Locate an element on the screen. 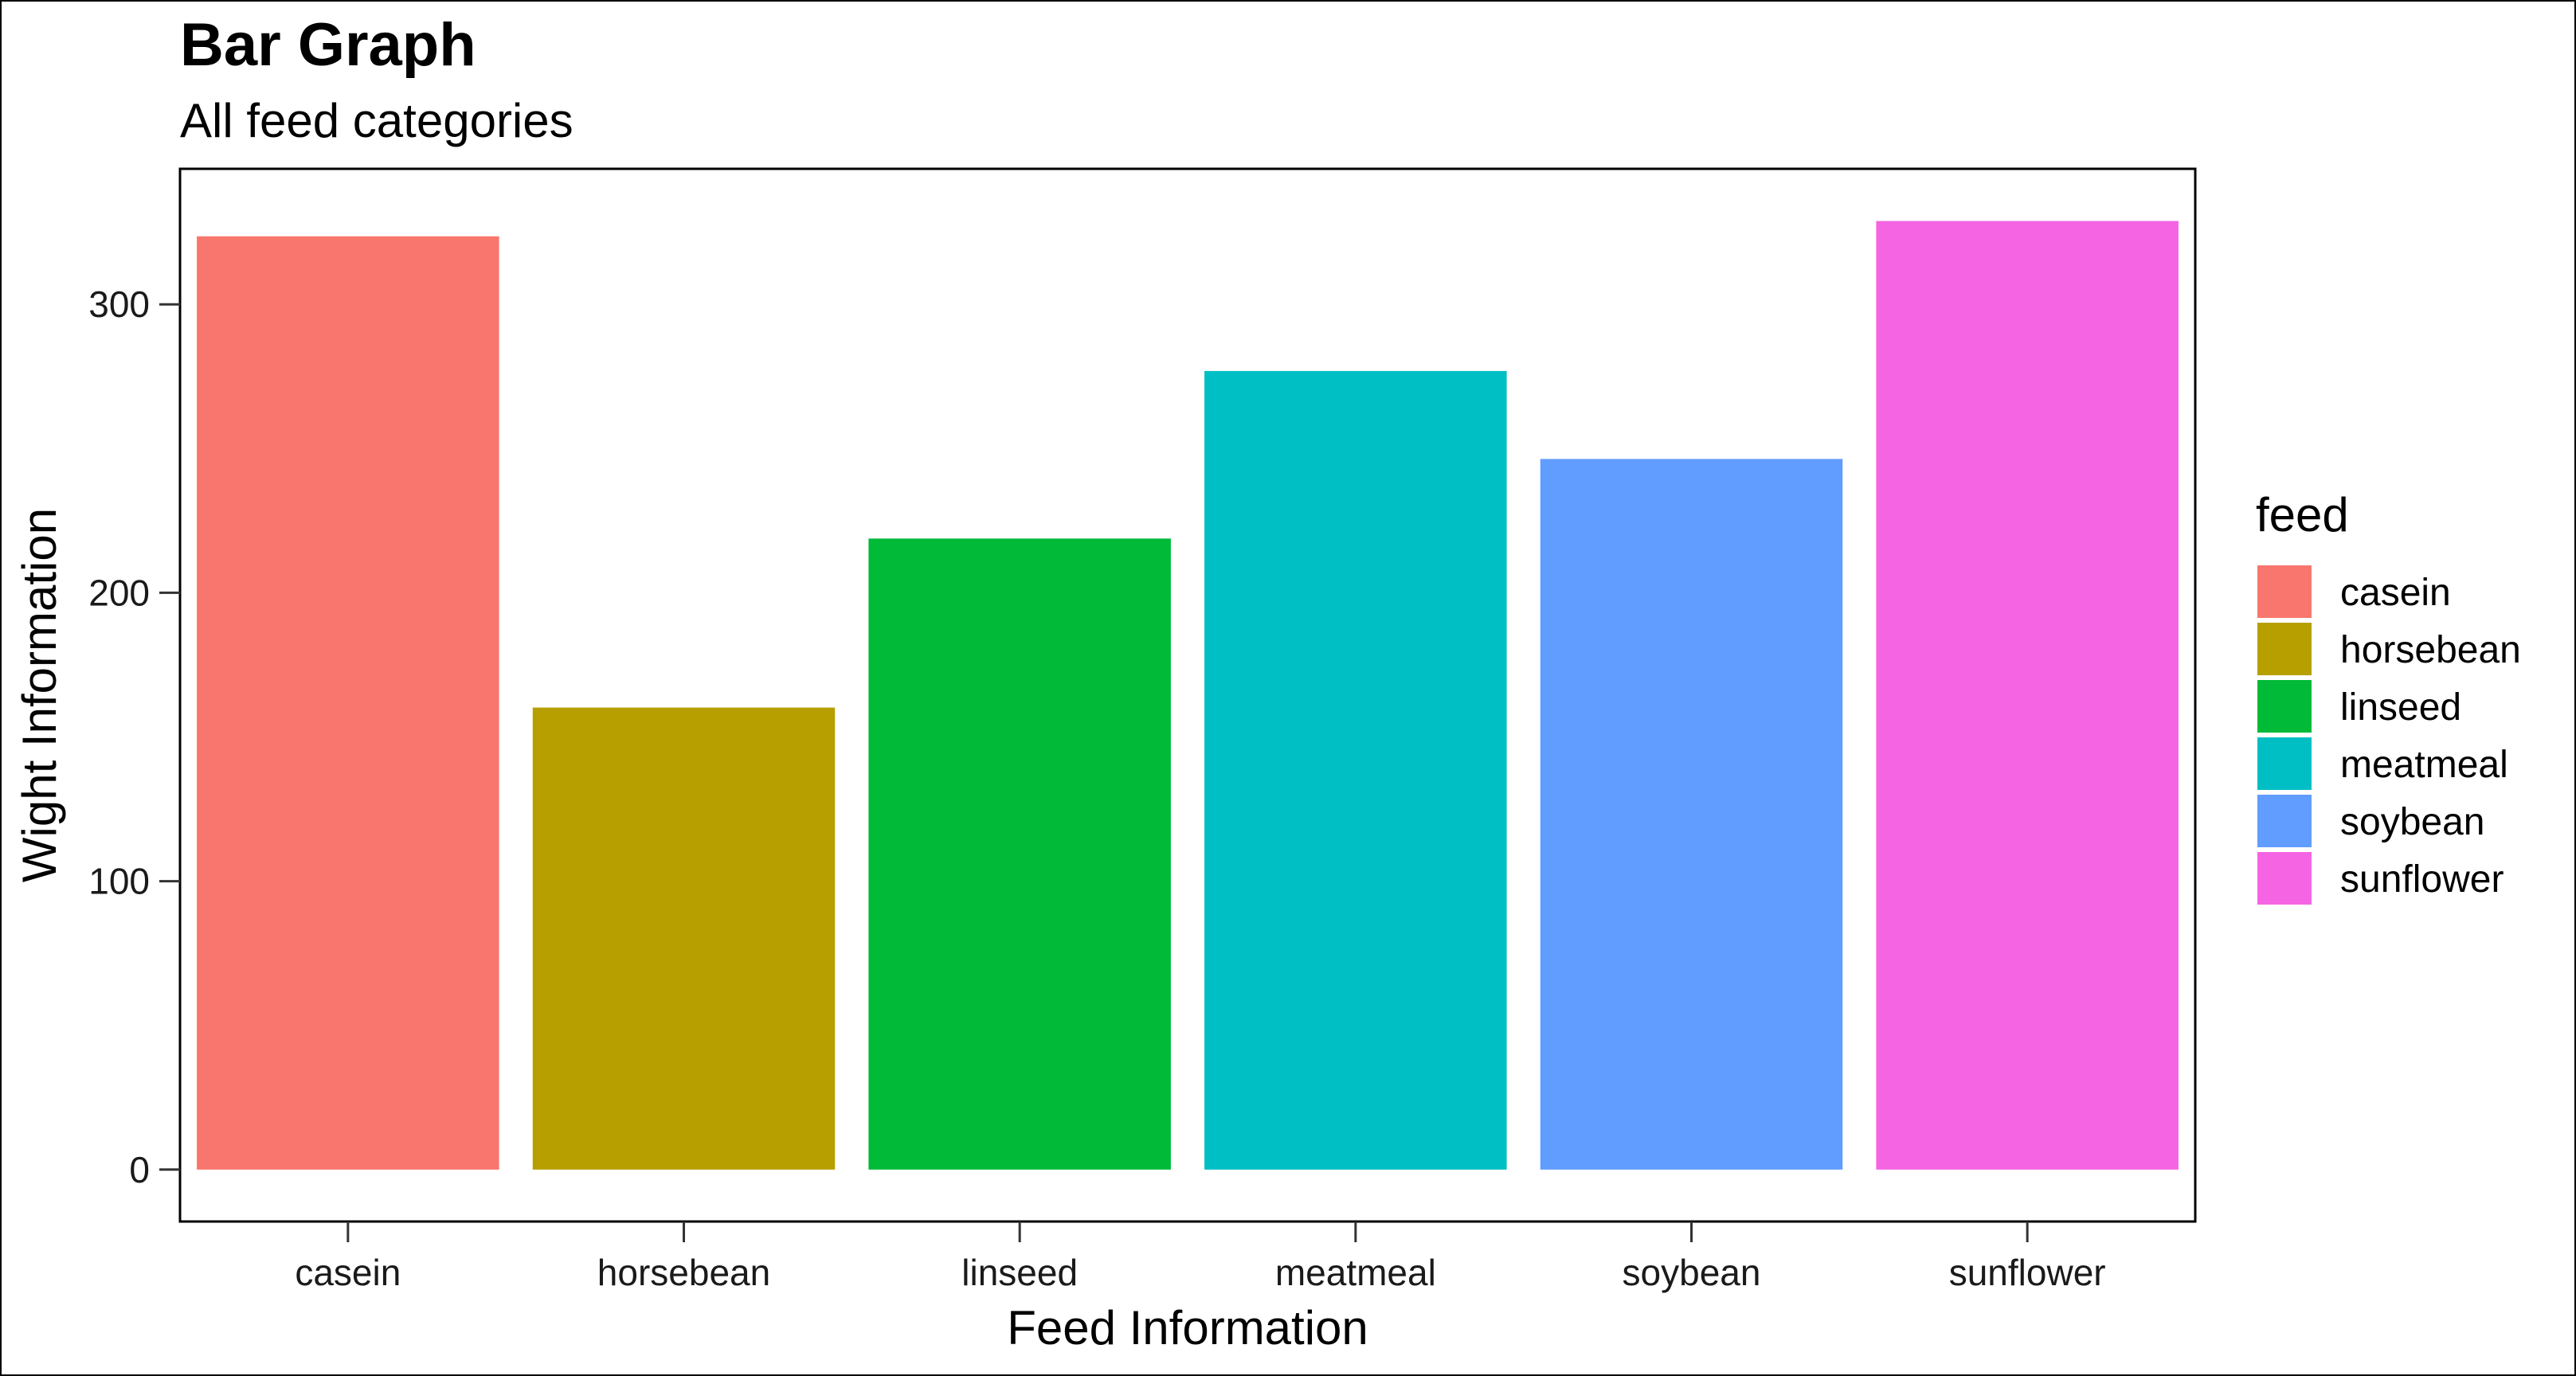 This screenshot has height=1376, width=2576. legend-label-sunflower: sunflower is located at coordinates (2422, 880).